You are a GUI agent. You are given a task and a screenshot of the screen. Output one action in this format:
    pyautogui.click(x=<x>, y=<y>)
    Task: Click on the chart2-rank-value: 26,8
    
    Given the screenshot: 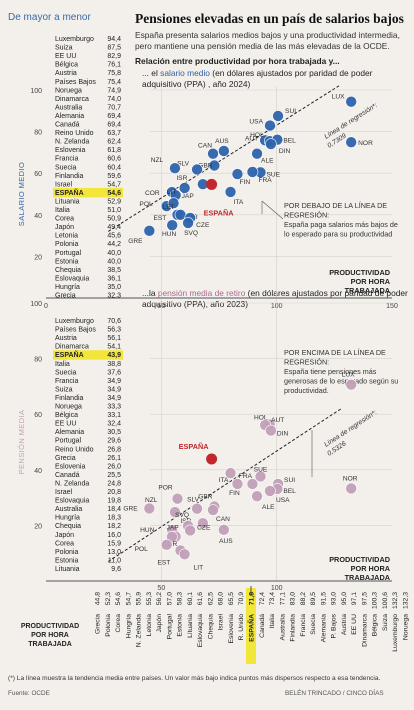 What is the action you would take?
    pyautogui.click(x=114, y=449)
    